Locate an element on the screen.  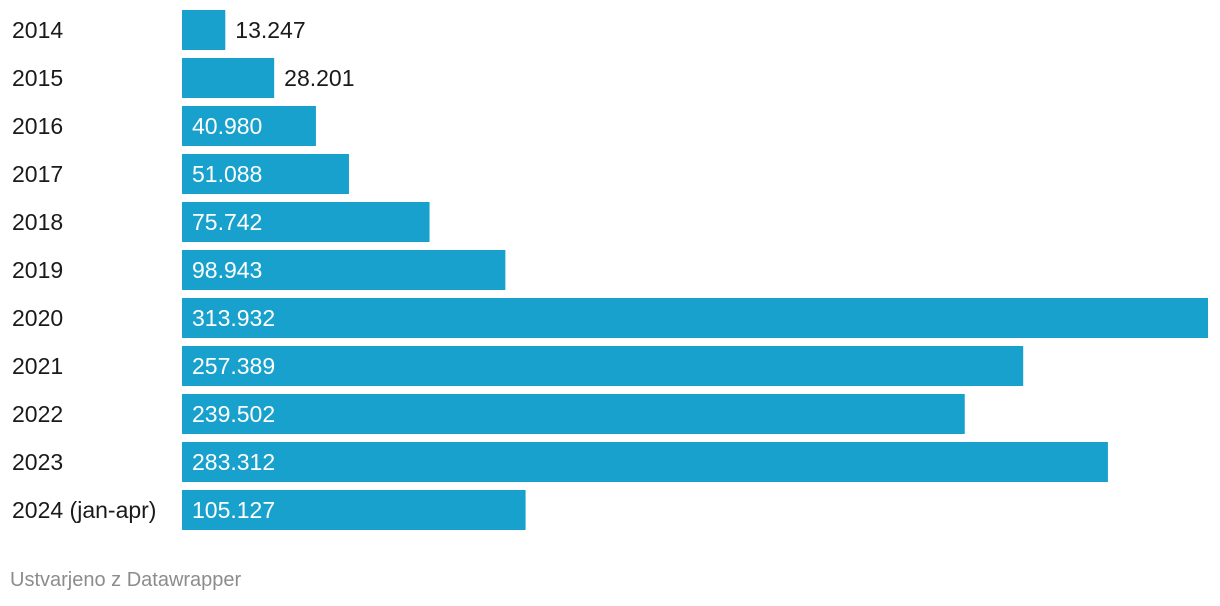
value-label: 13.247 is located at coordinates (270, 30).